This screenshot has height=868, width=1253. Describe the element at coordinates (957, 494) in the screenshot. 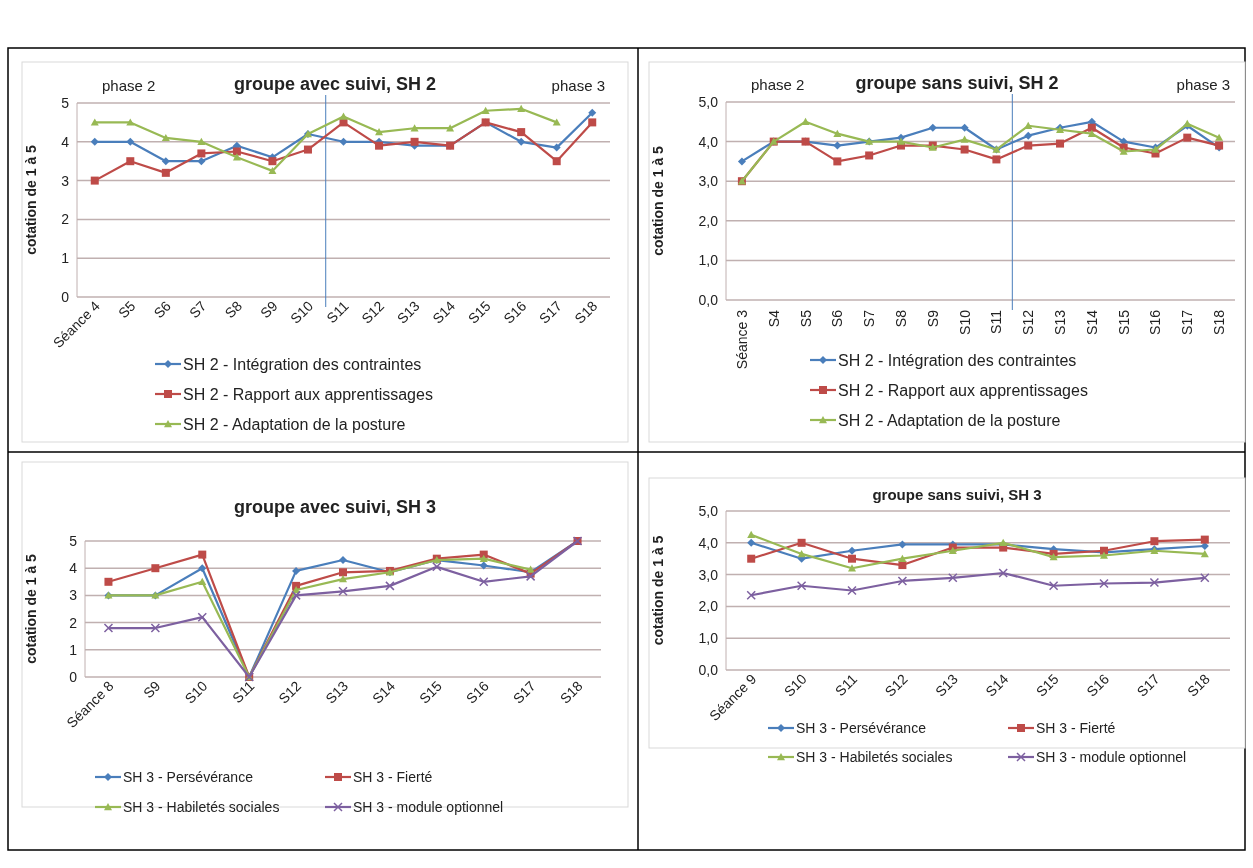

I see `chart-title: groupe sans suivi, SH 3` at that location.